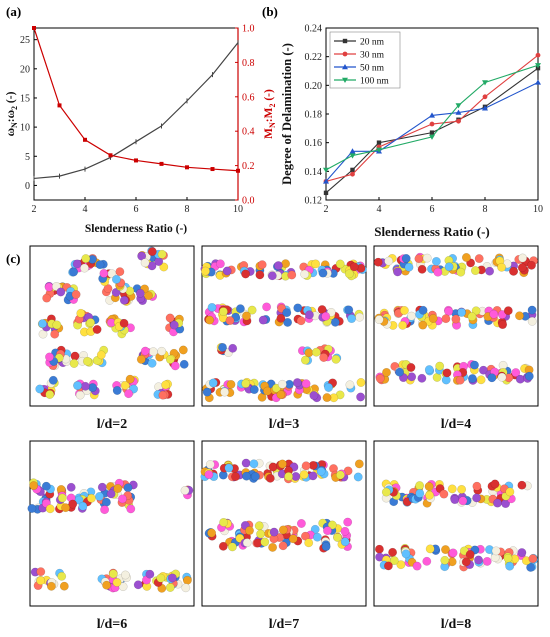 The image size is (550, 637). What do you see at coordinates (455, 318) in the screenshot?
I see `snapshot-3-particles` at bounding box center [455, 318].